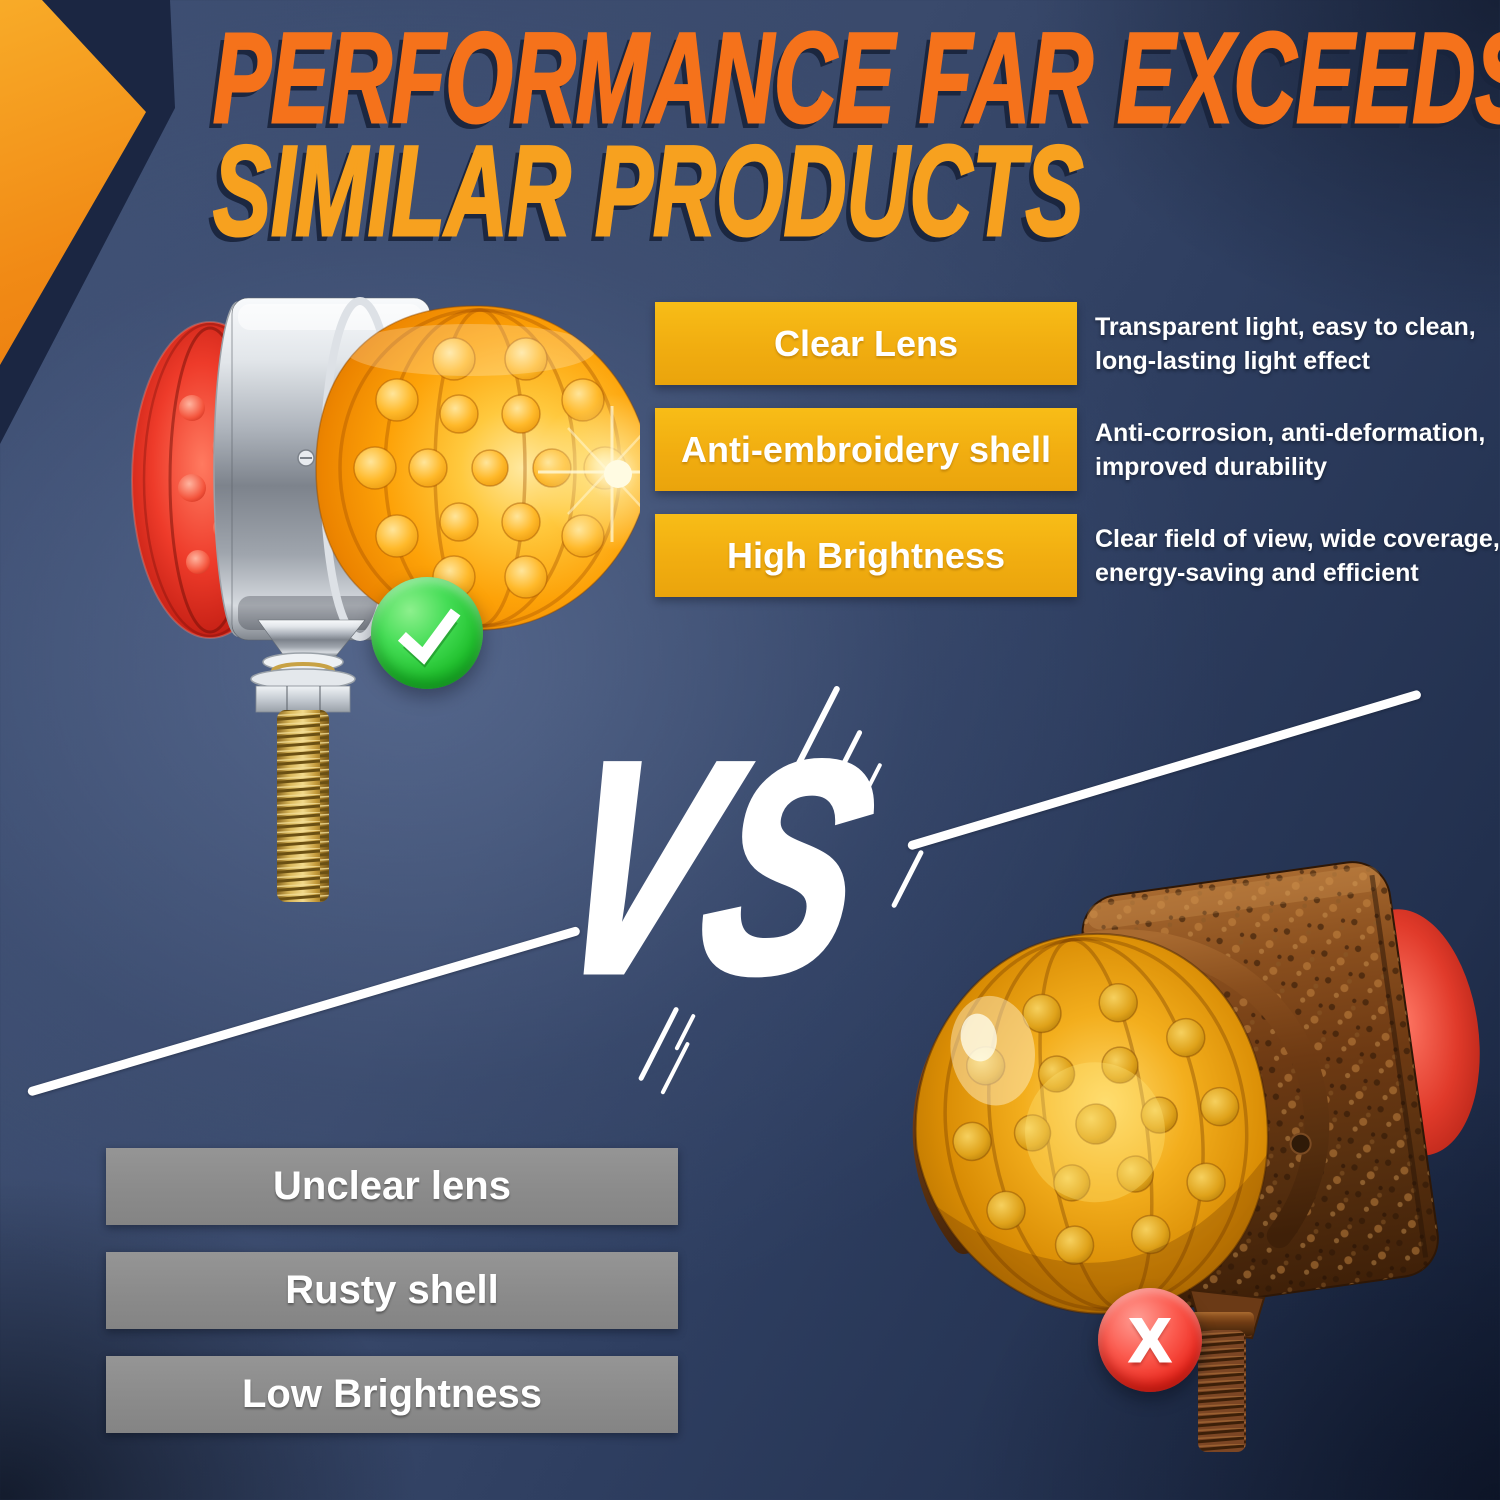  I want to click on good-amber-lens, so click(477, 468).